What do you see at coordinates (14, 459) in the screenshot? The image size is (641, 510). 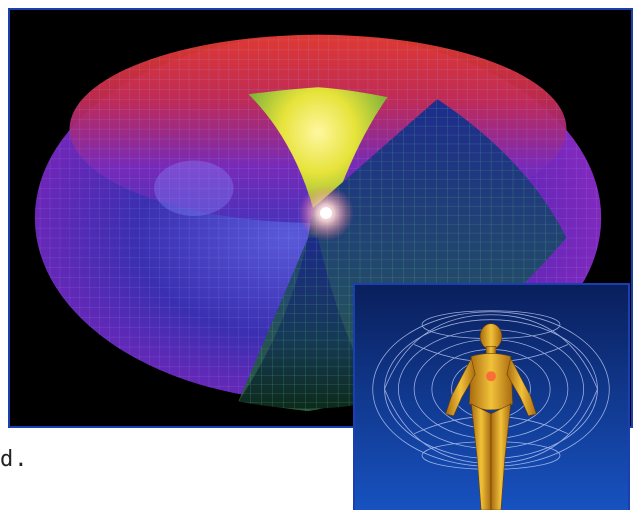 I see `caption-fragment: d.` at bounding box center [14, 459].